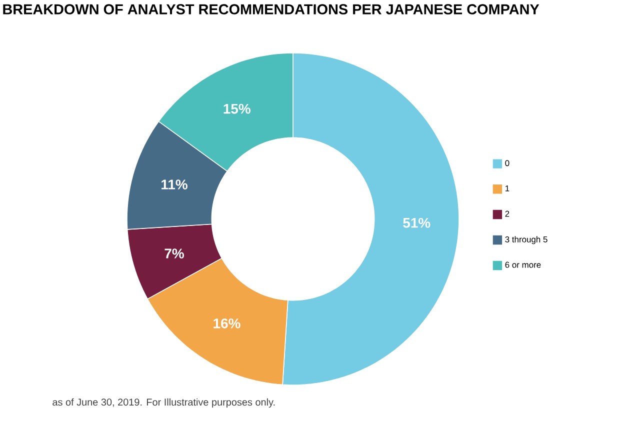 This screenshot has width=621, height=437. Describe the element at coordinates (227, 323) in the screenshot. I see `data-label: 16%` at that location.